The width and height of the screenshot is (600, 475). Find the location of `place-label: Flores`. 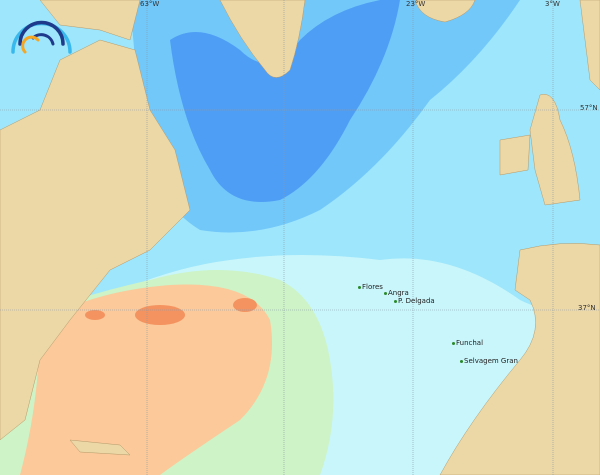

place-label: Flores is located at coordinates (372, 287).